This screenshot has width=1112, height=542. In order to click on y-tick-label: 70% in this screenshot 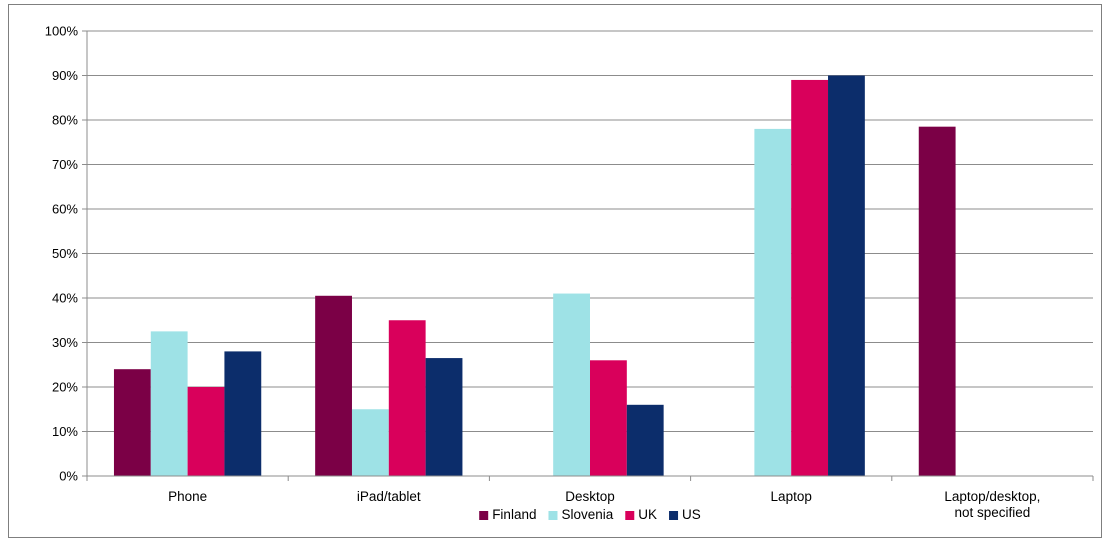, I will do `click(65, 164)`.